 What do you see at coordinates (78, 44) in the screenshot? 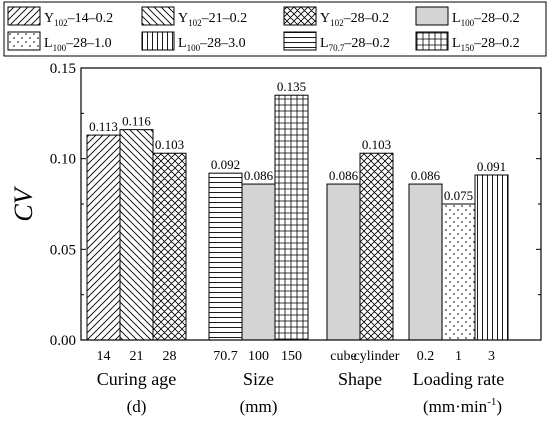
I see `legend-label: L100–28–1.0` at bounding box center [78, 44].